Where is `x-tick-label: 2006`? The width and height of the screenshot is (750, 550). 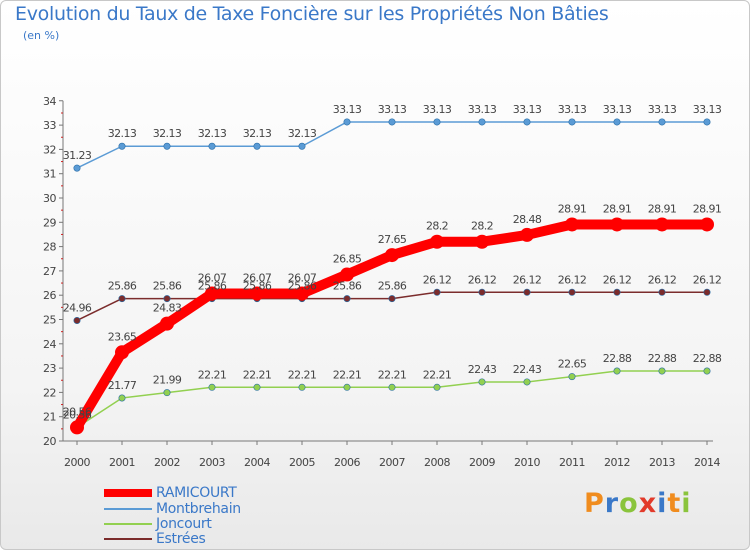
x-tick-label: 2006 is located at coordinates (347, 462).